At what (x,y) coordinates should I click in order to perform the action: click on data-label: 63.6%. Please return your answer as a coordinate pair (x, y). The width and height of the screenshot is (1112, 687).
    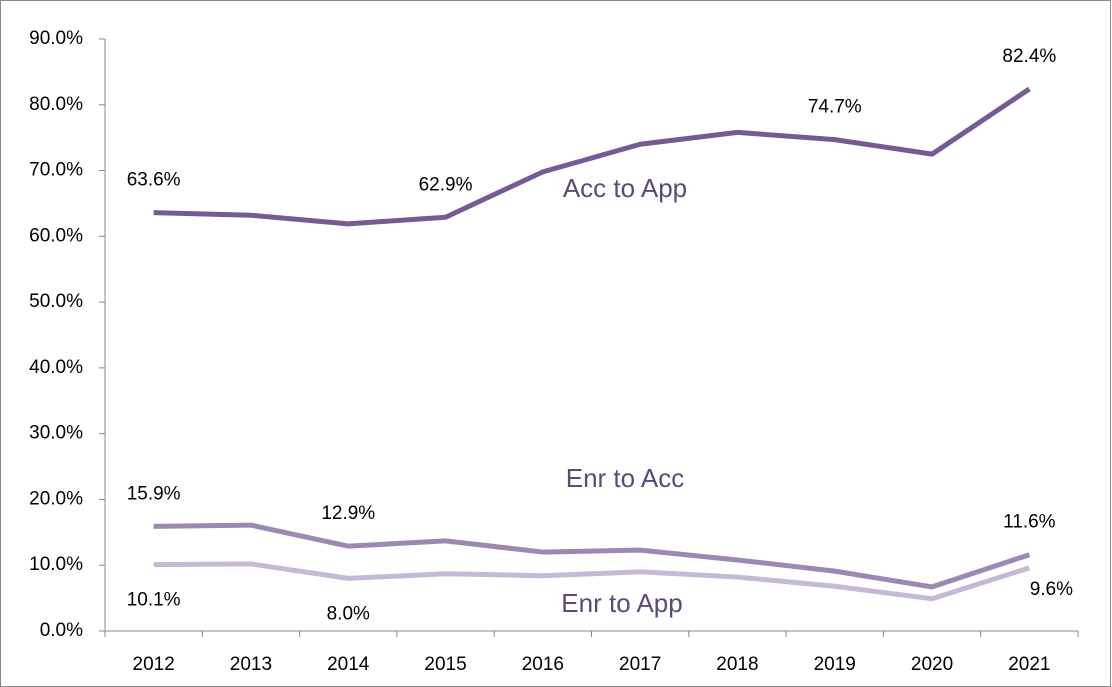
    Looking at the image, I should click on (154, 180).